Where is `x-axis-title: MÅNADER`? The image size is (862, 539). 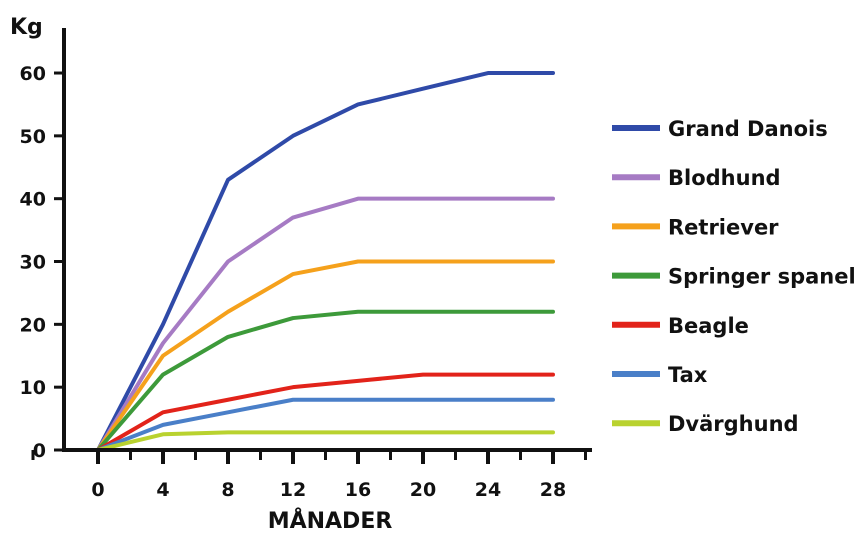 x-axis-title: MÅNADER is located at coordinates (330, 521).